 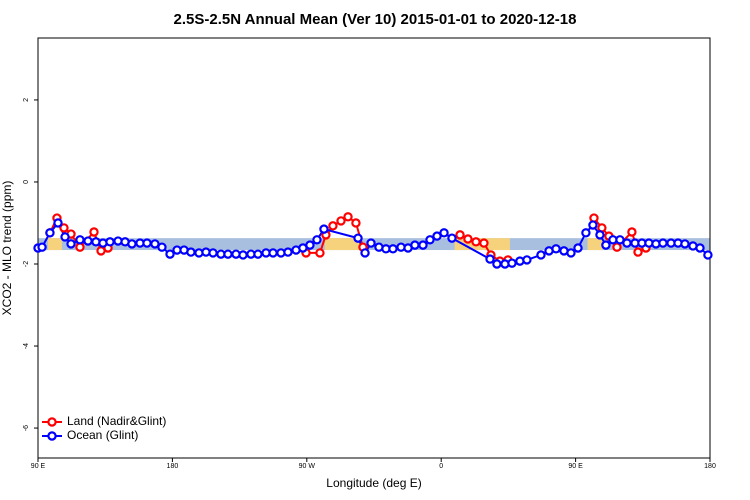 I want to click on y-tick-label: -6, so click(x=26, y=428).